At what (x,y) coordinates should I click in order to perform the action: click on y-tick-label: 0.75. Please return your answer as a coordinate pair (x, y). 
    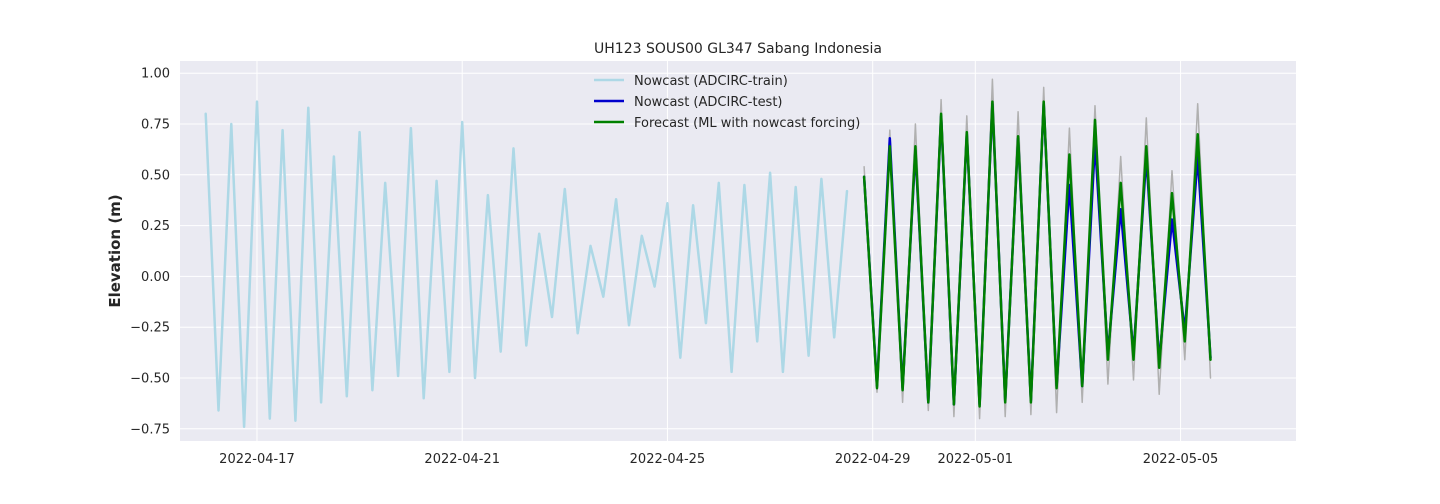
    Looking at the image, I should click on (155, 124).